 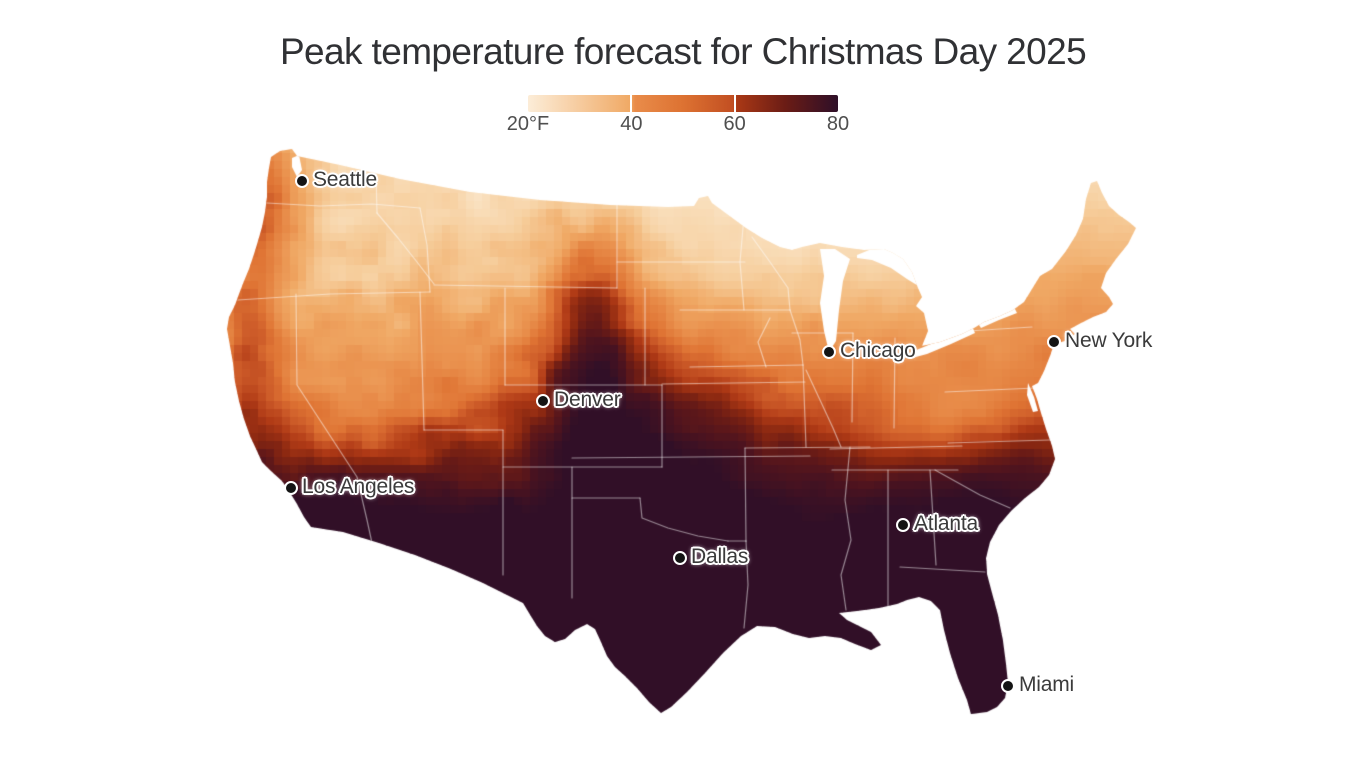 I want to click on color-scale-legend: 20°F 40 60 80, so click(x=678, y=120).